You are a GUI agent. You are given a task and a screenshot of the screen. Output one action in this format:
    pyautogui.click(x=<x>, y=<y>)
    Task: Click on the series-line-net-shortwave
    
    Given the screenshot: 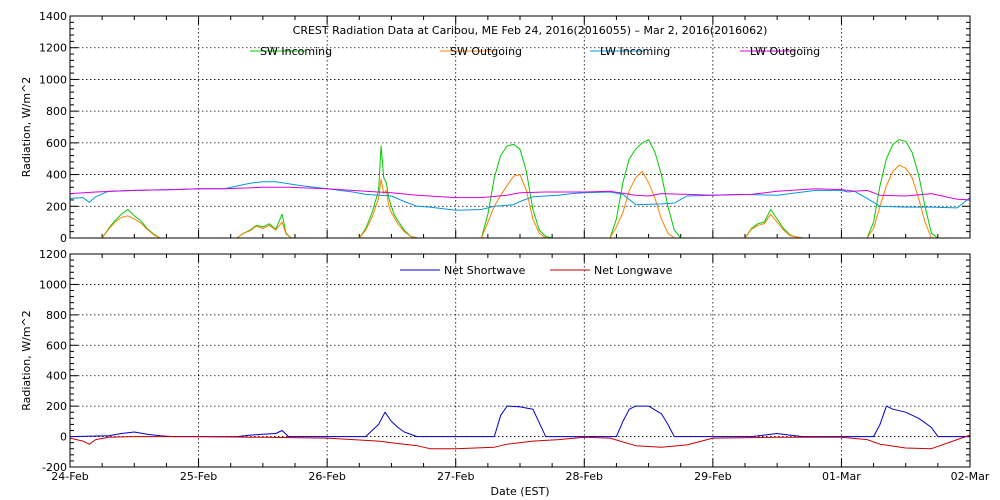 What is the action you would take?
    pyautogui.click(x=519, y=421)
    